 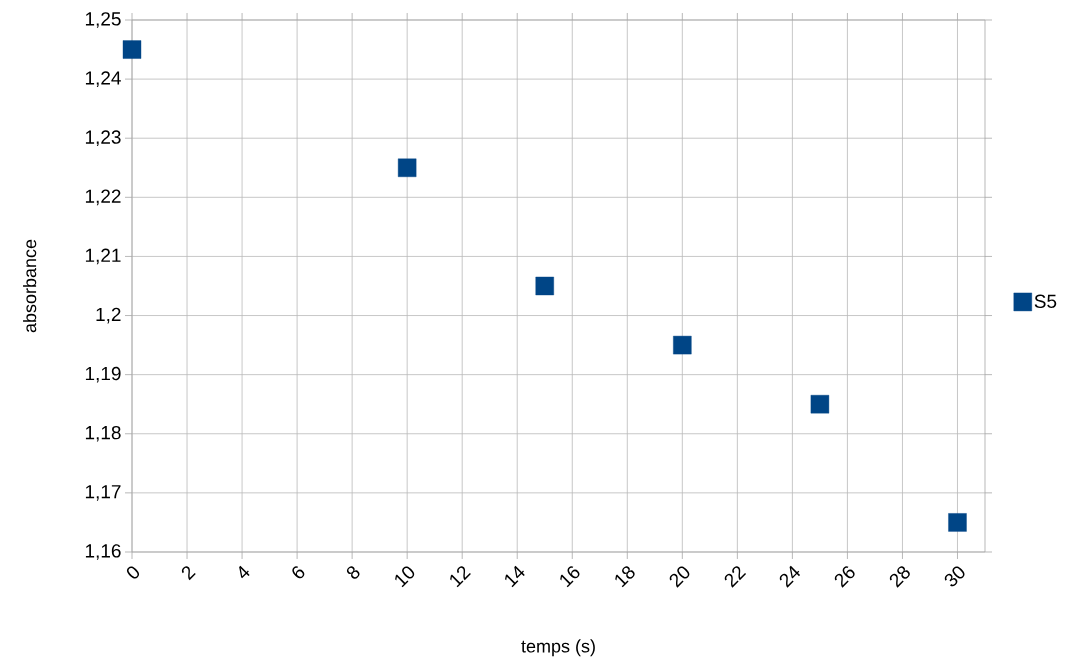 I want to click on y-tick-label: 1,17, so click(x=103, y=493).